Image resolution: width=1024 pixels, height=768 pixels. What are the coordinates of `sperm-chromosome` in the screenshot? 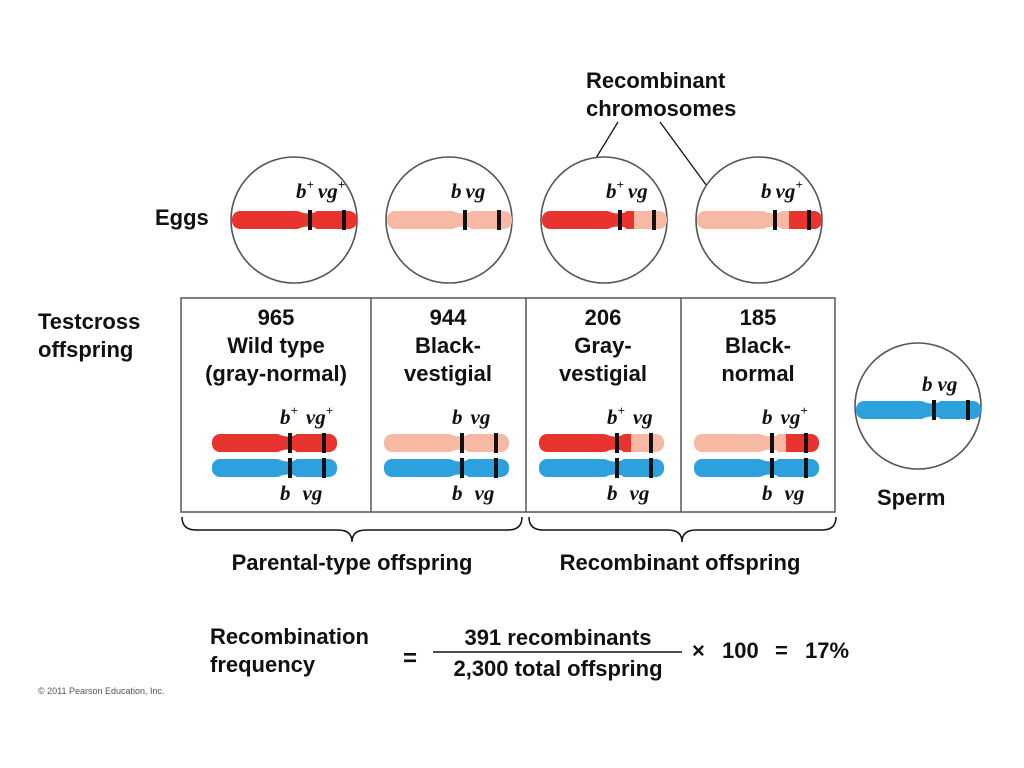 It's located at (918, 410).